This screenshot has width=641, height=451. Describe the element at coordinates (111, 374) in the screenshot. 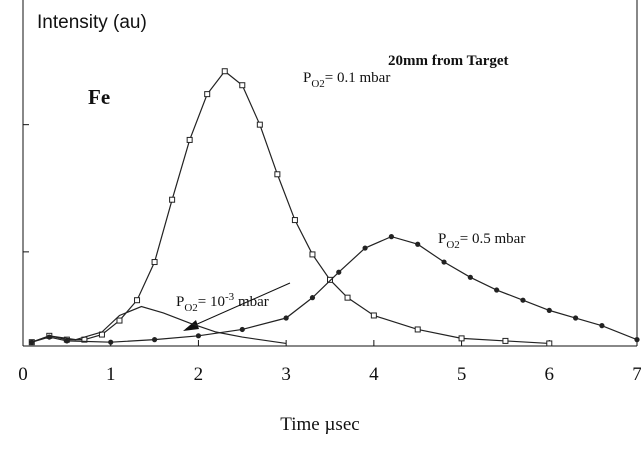

I see `x-tick-label: 1` at that location.